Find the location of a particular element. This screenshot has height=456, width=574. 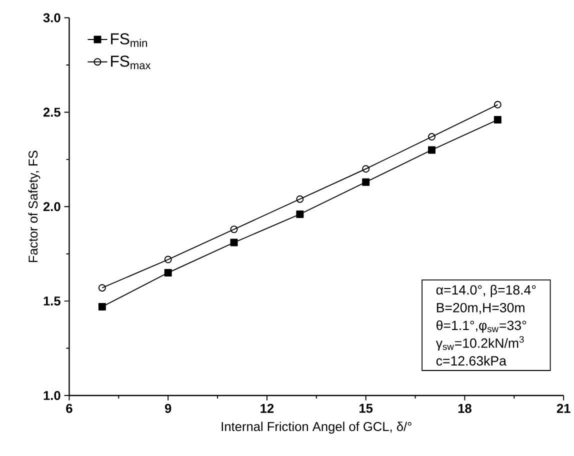

x-tick-label: 18 is located at coordinates (465, 409).